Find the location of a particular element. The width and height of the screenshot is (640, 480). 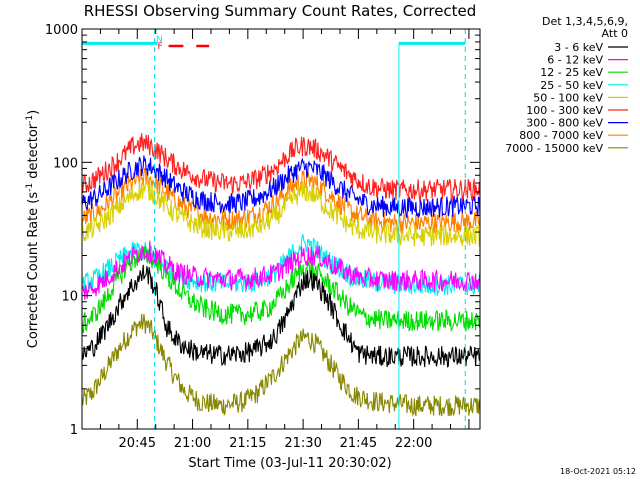

legend-label: 300 - 800 keV is located at coordinates (564, 123).